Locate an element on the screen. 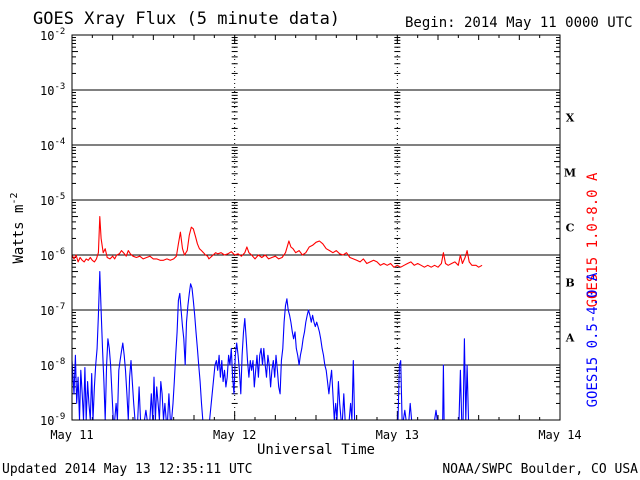 Image resolution: width=640 pixels, height=480 pixels. y-tick-label: 10⁻⁹ is located at coordinates (52, 420).